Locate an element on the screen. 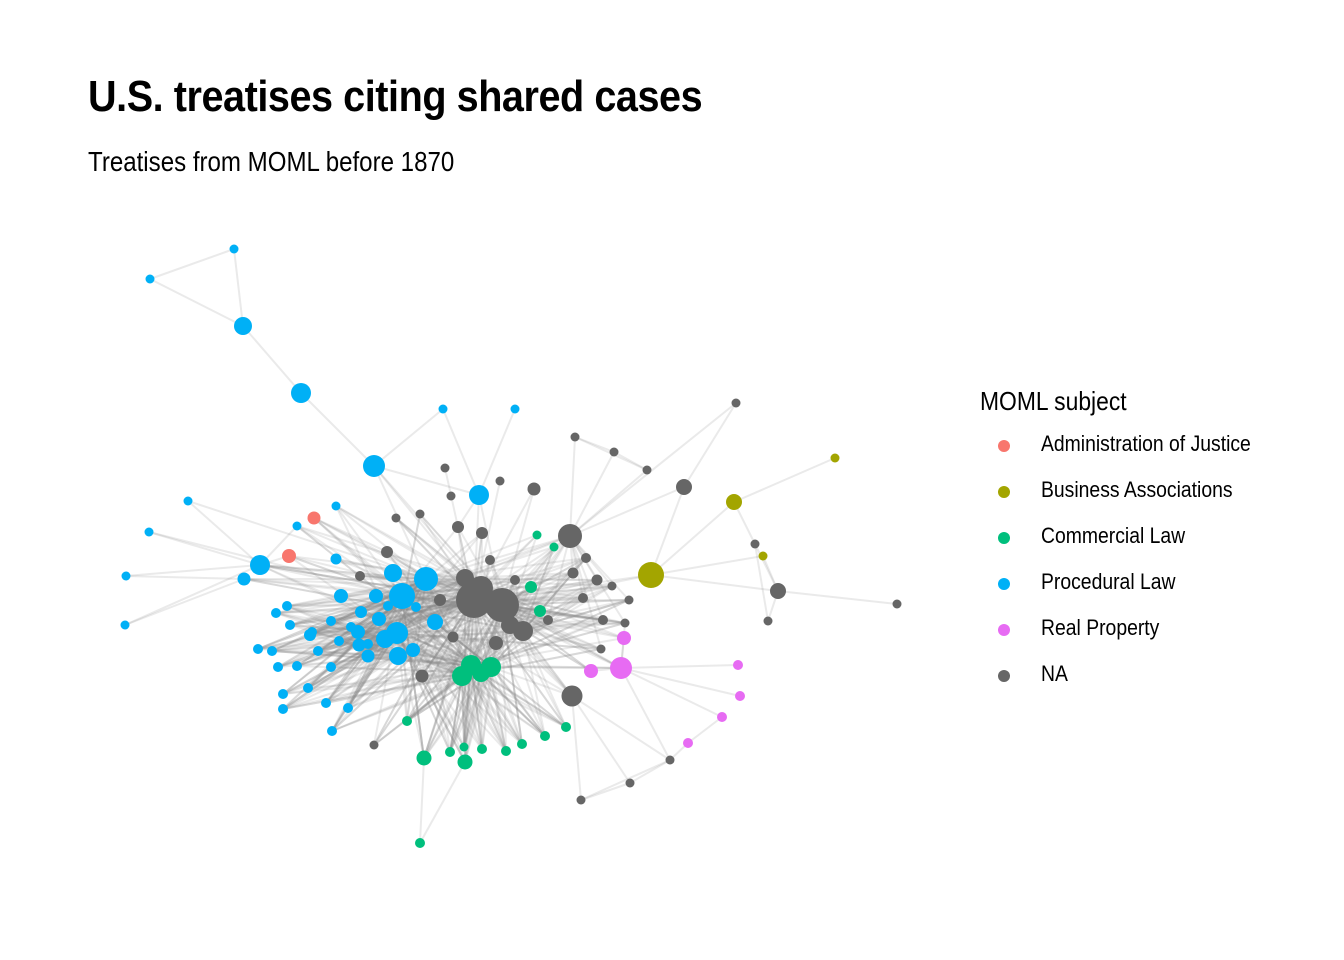 The image size is (1344, 960). legend-label: NA is located at coordinates (1054, 673).